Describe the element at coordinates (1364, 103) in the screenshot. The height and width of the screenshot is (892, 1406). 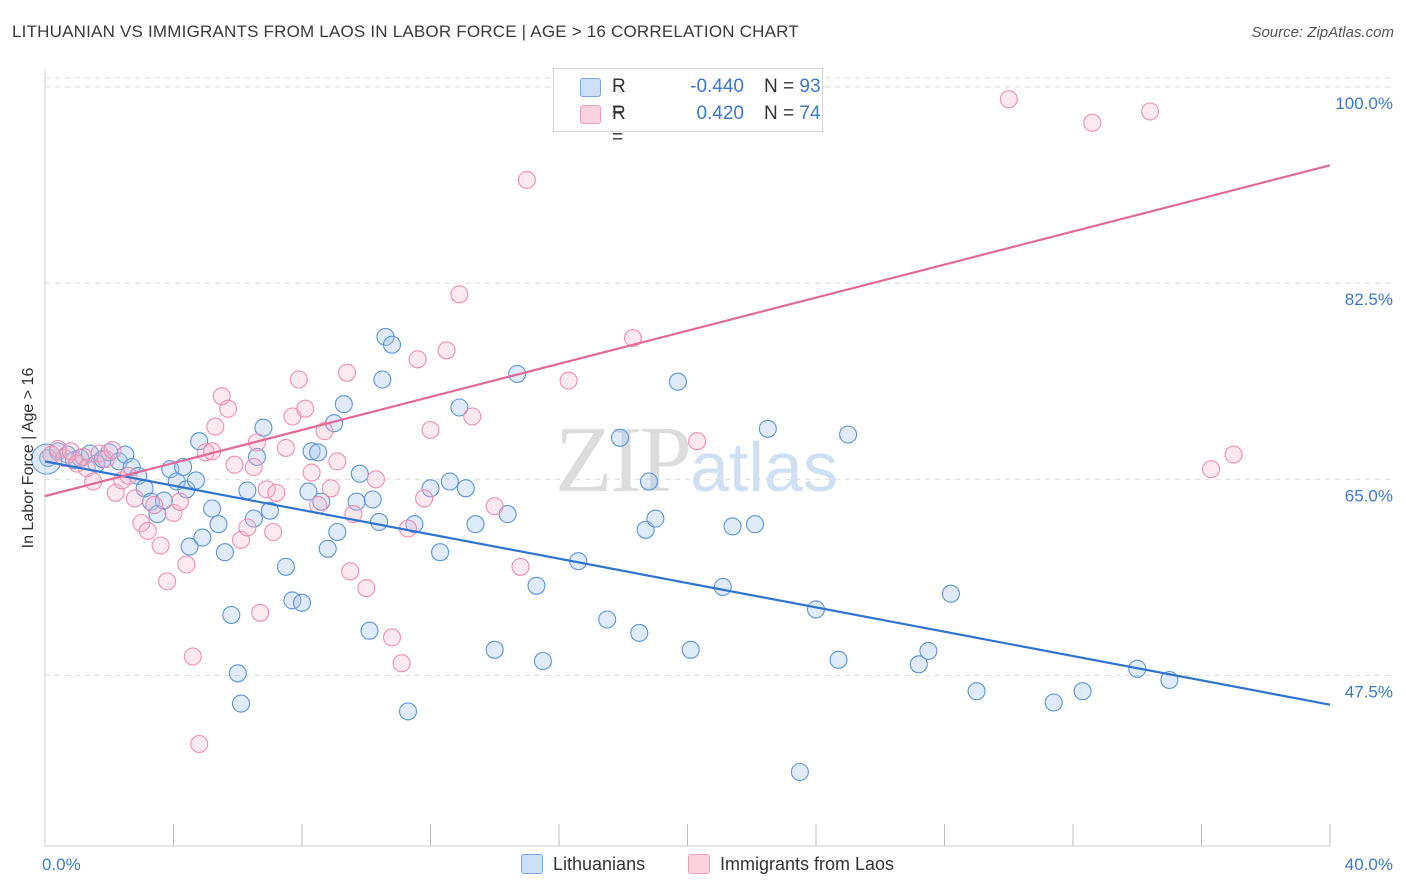
I see `y-tick-label: 100.0%` at that location.